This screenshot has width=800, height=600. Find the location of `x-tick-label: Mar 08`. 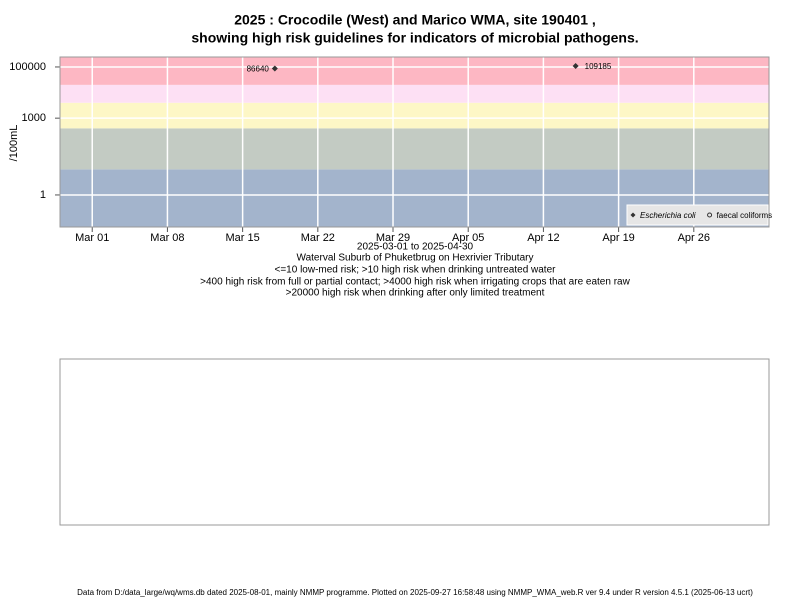

x-tick-label: Mar 08 is located at coordinates (167, 238).